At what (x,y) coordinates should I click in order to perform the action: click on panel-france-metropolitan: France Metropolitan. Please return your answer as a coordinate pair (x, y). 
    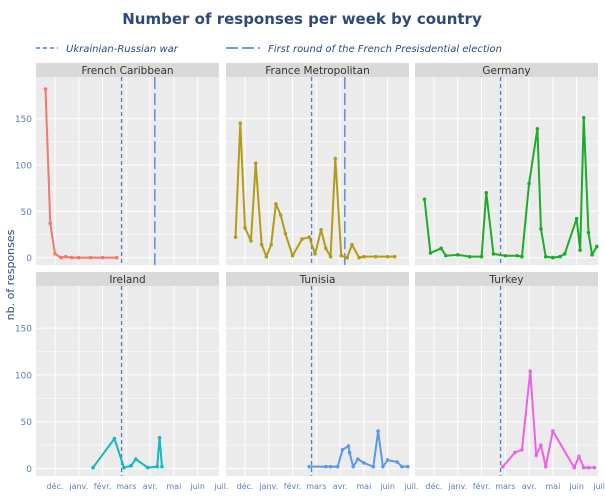
    Looking at the image, I should click on (317, 164).